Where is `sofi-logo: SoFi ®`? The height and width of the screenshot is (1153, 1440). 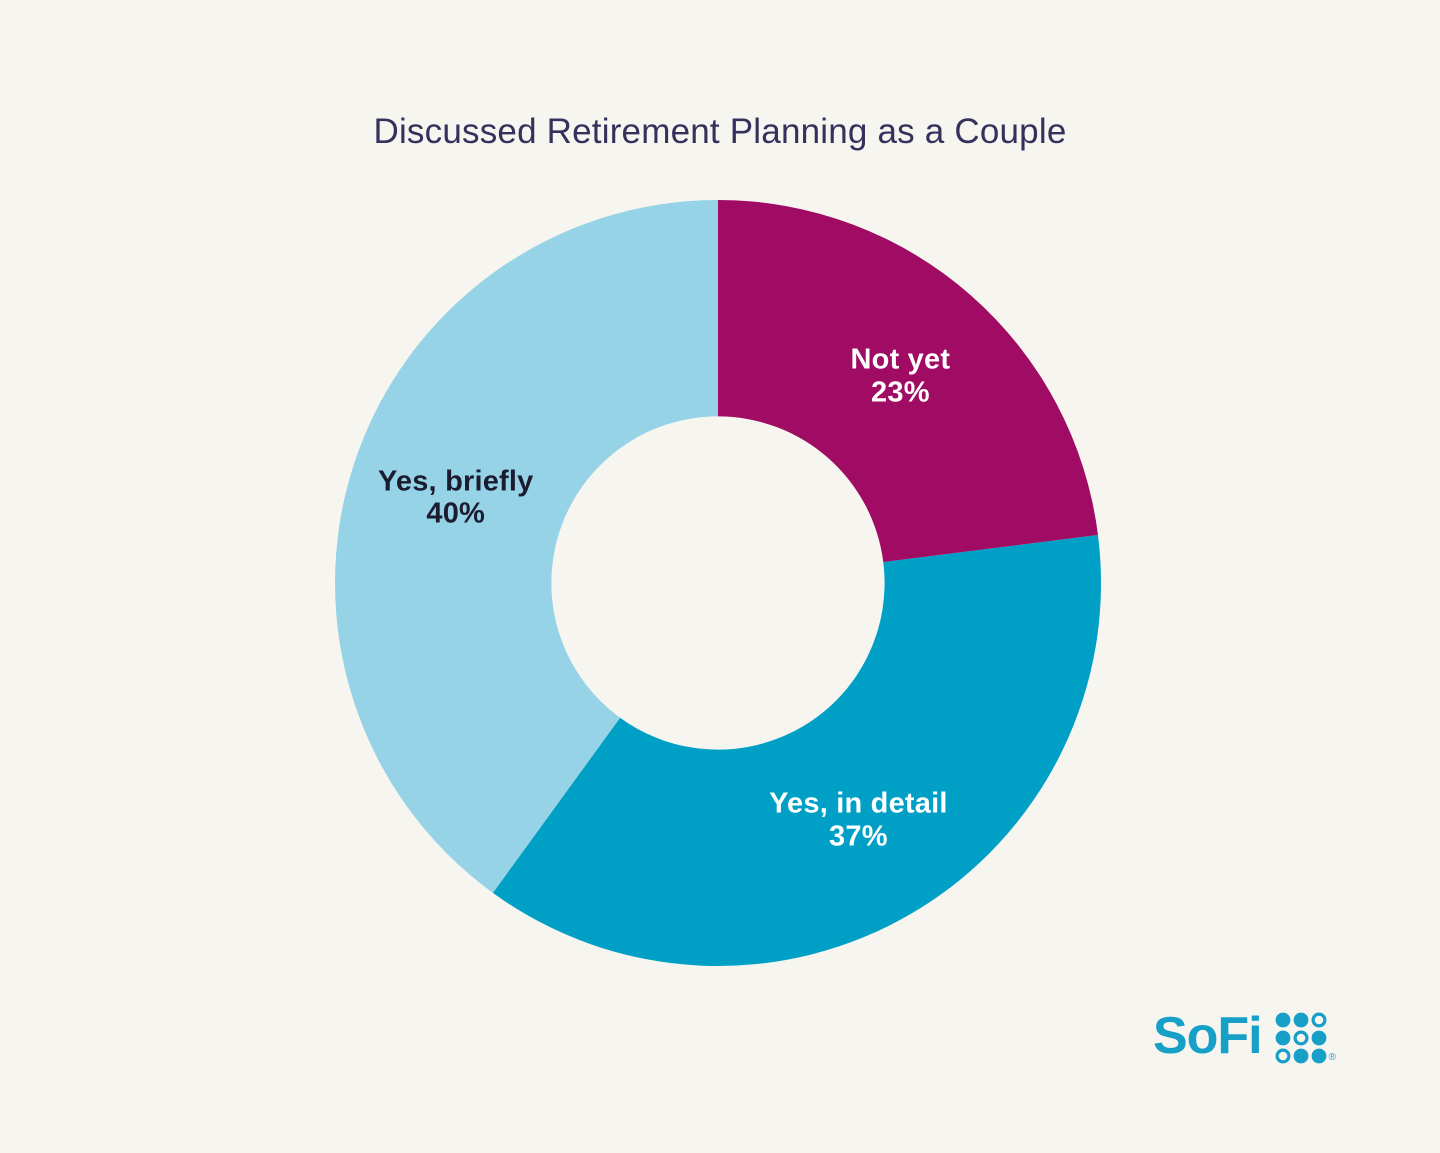
sofi-logo: SoFi ® is located at coordinates (1244, 1036).